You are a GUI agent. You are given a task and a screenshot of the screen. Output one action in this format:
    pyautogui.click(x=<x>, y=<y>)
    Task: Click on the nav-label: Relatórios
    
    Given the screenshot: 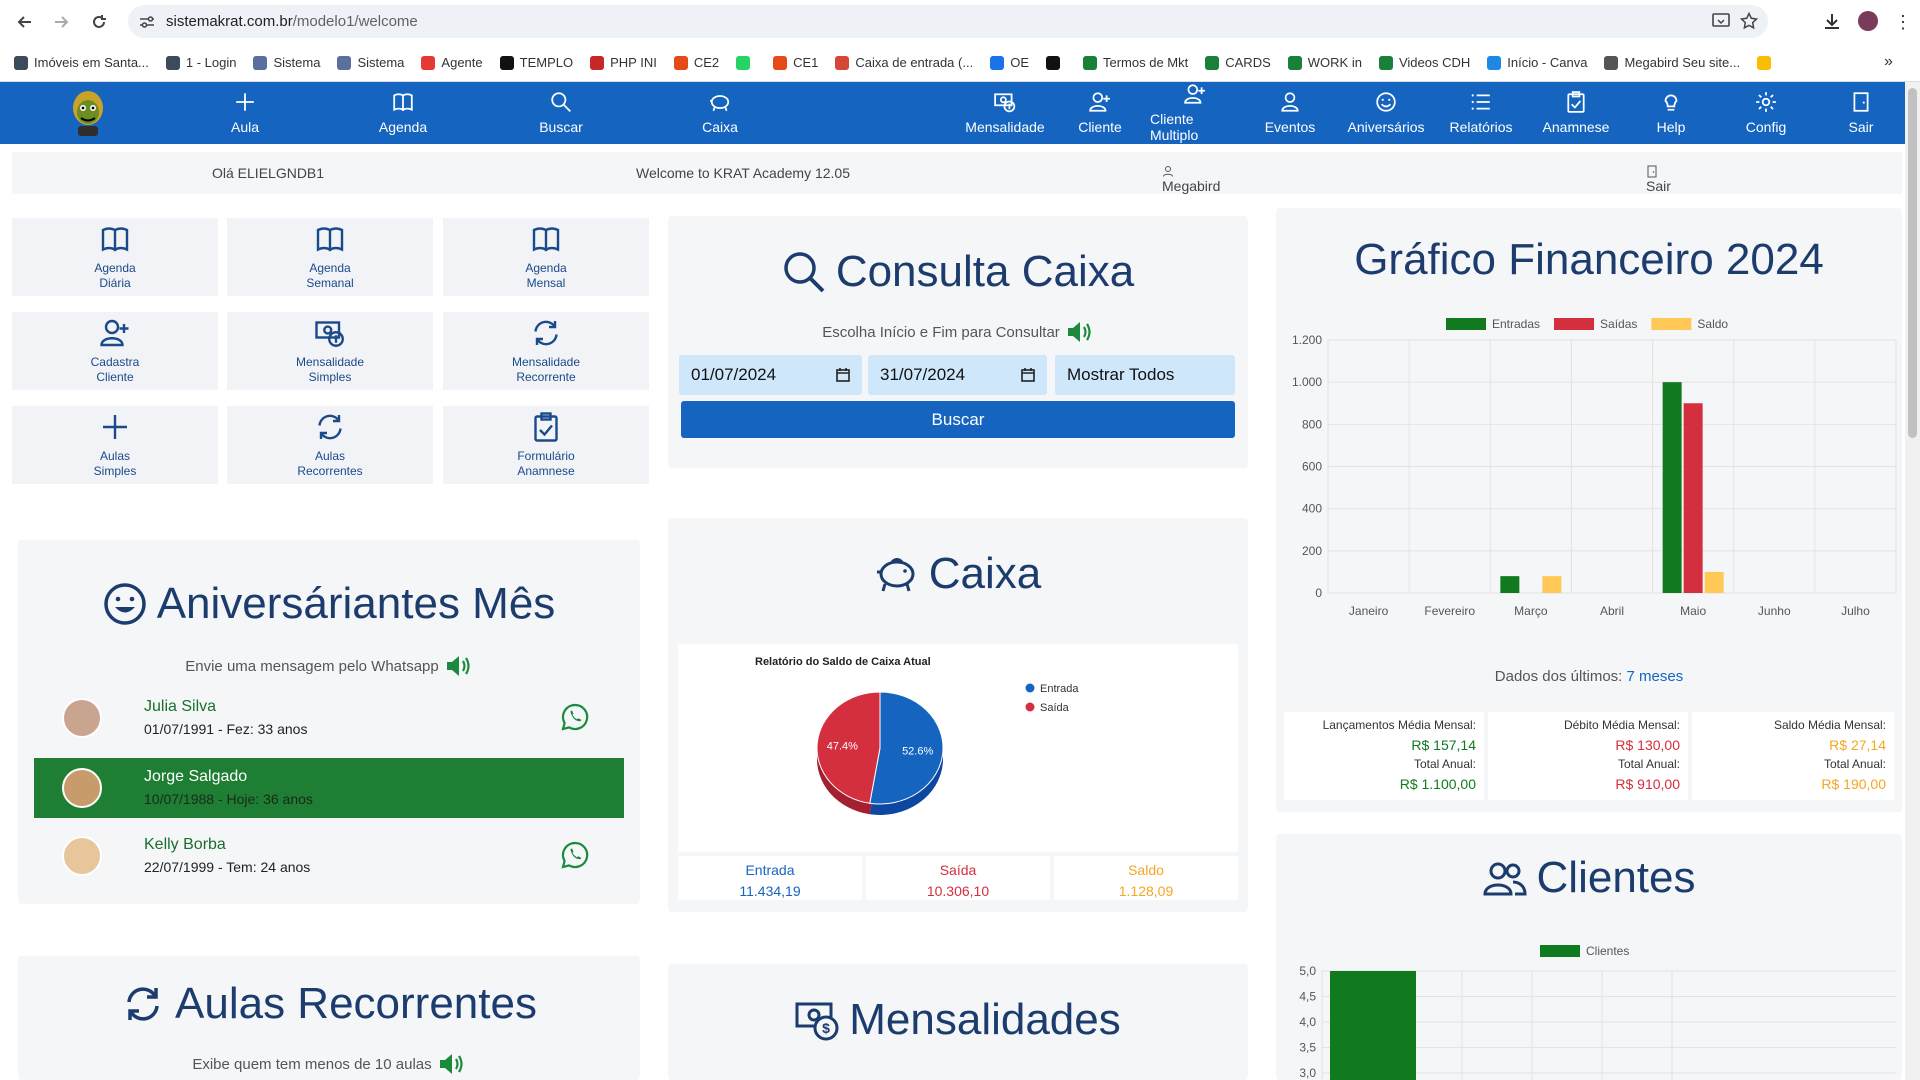 What is the action you would take?
    pyautogui.click(x=1481, y=127)
    